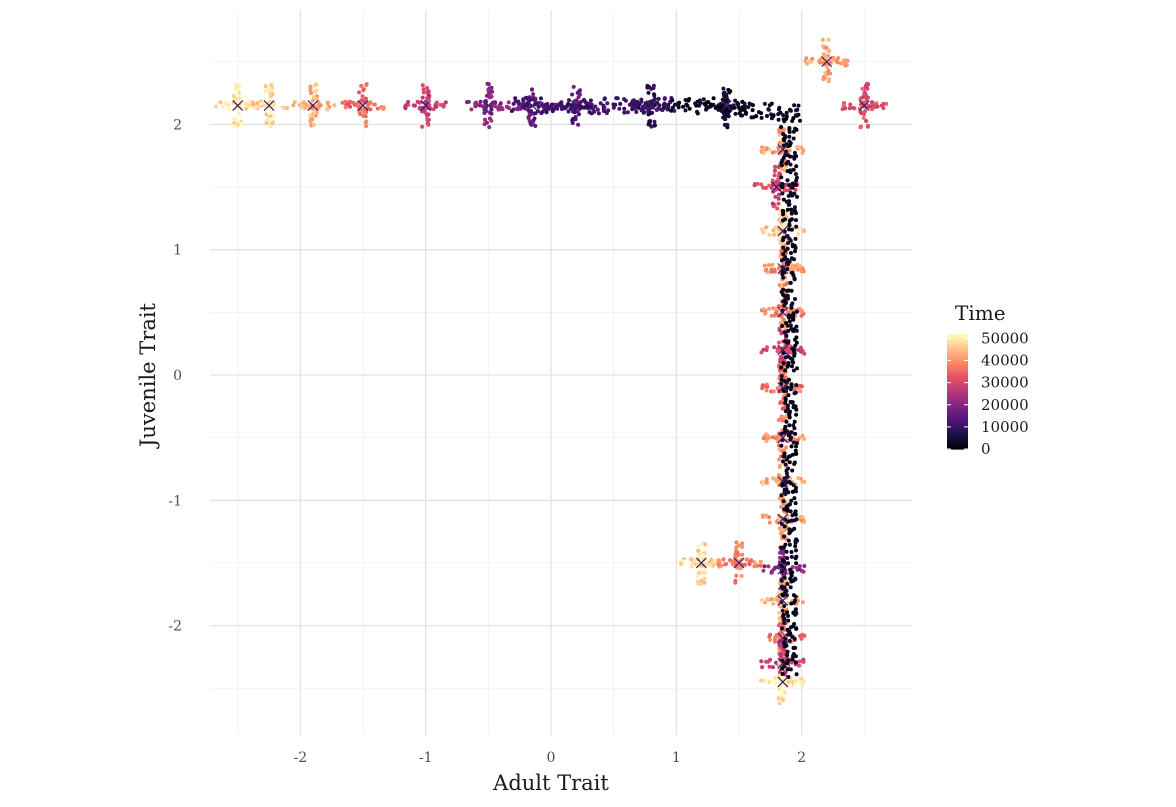 The height and width of the screenshot is (807, 1176). I want to click on legend-title: Time, so click(980, 313).